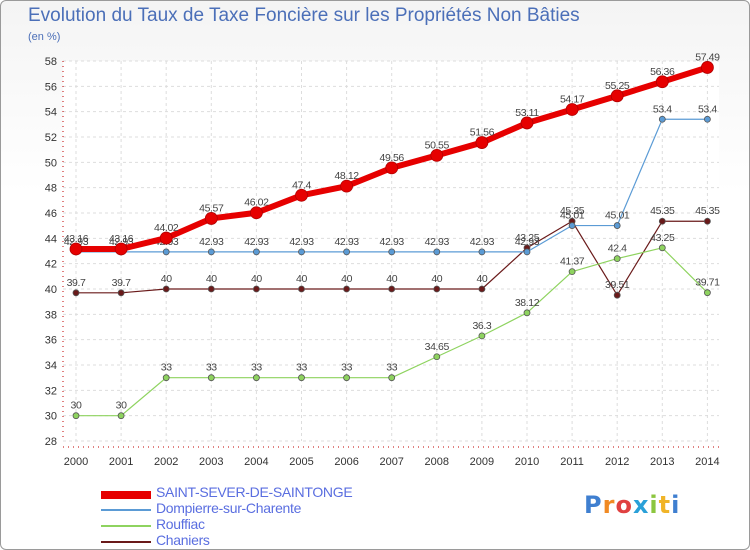 This screenshot has height=550, width=750. I want to click on proxiti-logo: Proxiti, so click(632, 505).